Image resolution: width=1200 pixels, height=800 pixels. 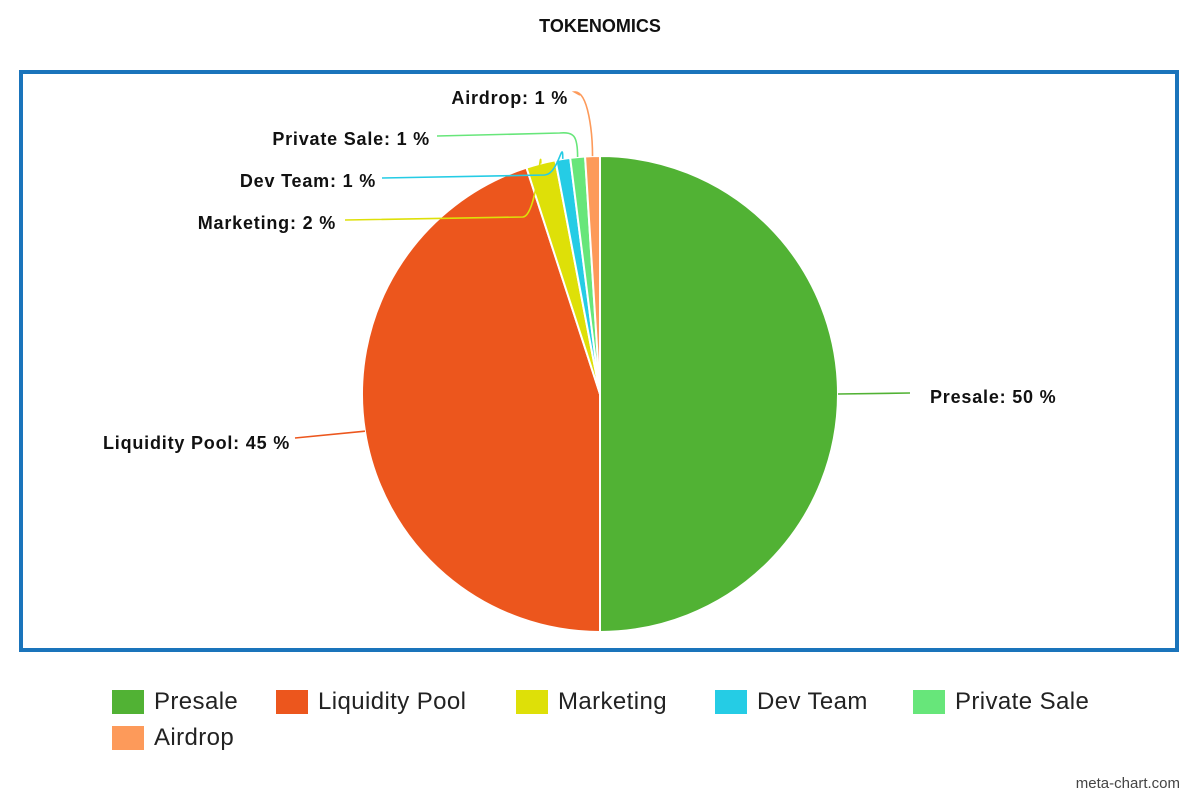 I want to click on legend-item-presale: Presale, so click(x=175, y=702).